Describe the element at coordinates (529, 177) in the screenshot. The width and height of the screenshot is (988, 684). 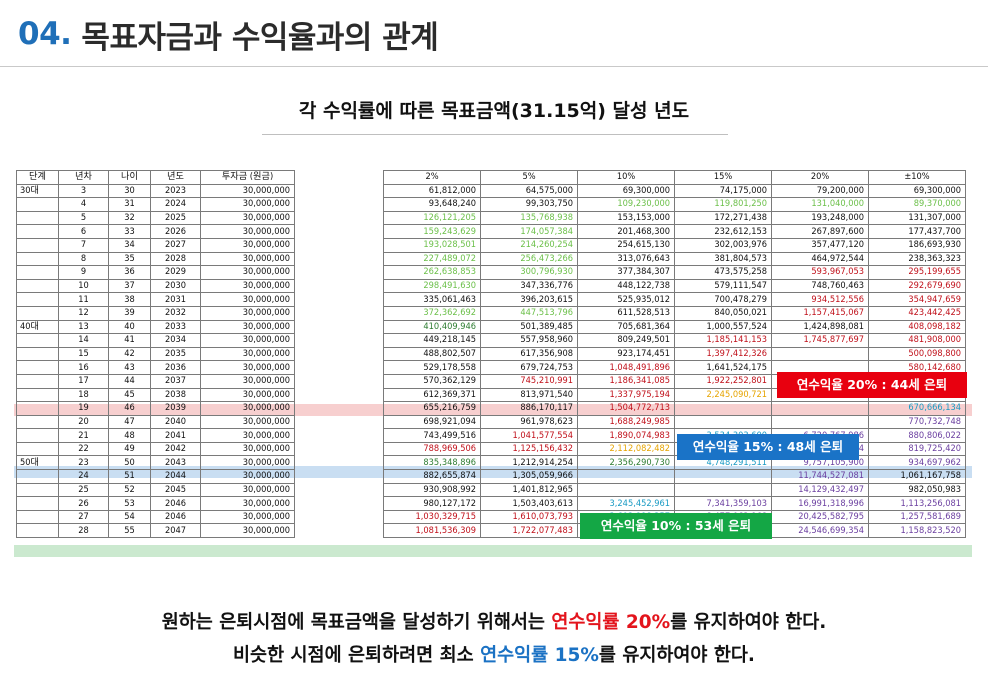
I see `header-cell: 5%` at that location.